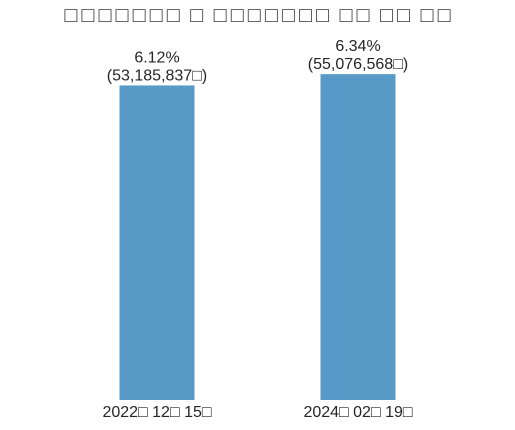 The height and width of the screenshot is (430, 515). Describe the element at coordinates (358, 64) in the screenshot. I see `bar-count-label-2: (55,076,568□)` at that location.